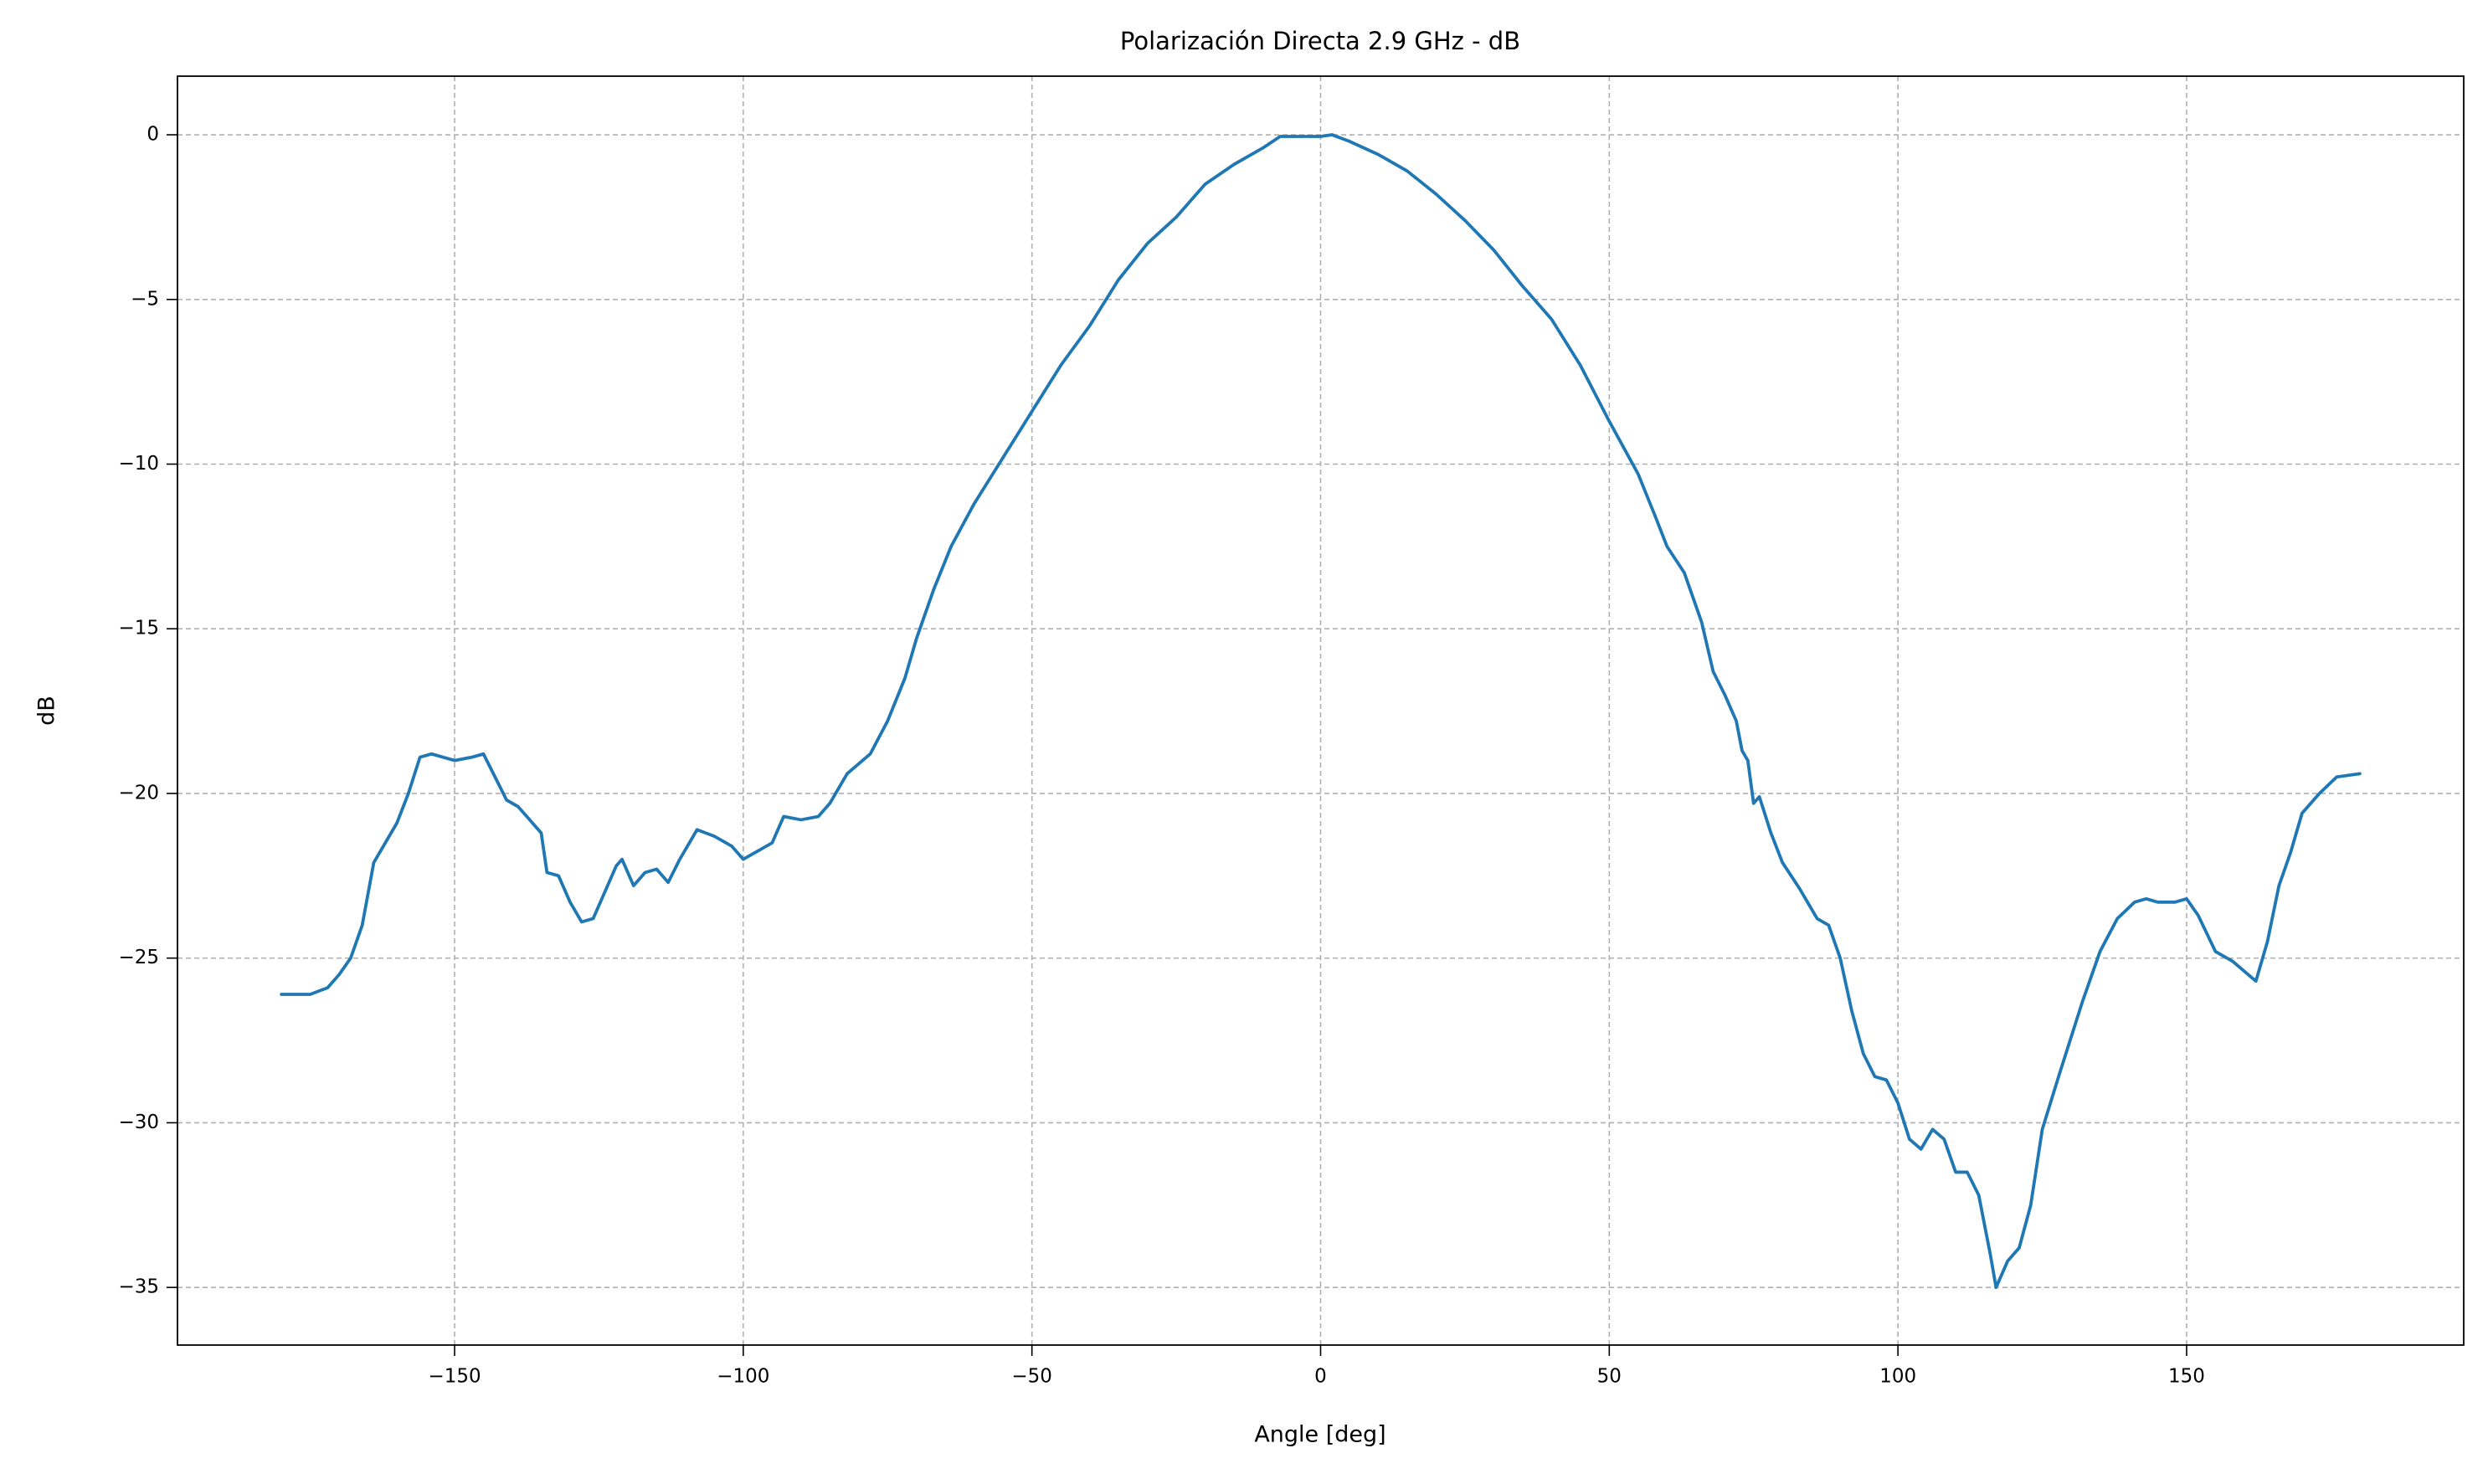  What do you see at coordinates (743, 1377) in the screenshot?
I see `x-tick-label: −100` at bounding box center [743, 1377].